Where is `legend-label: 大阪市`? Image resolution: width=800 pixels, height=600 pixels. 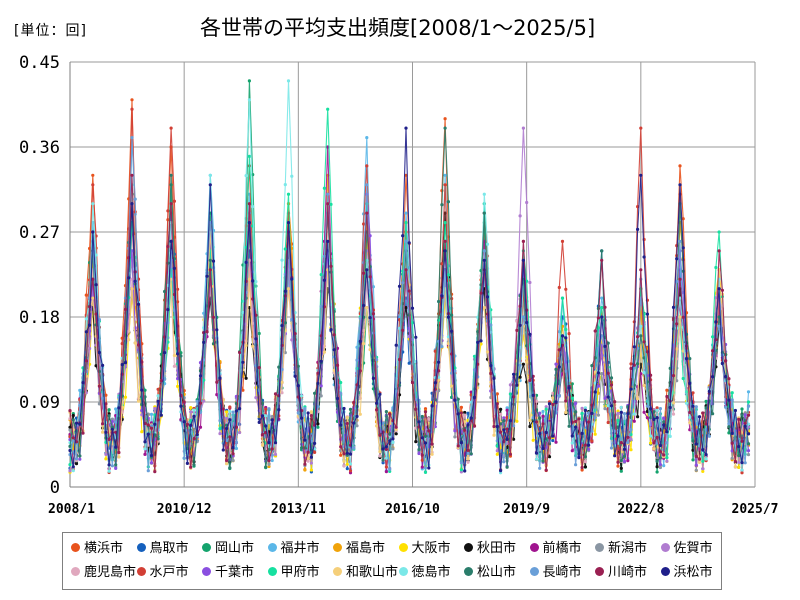 legend-label: 大阪市 is located at coordinates (431, 548).